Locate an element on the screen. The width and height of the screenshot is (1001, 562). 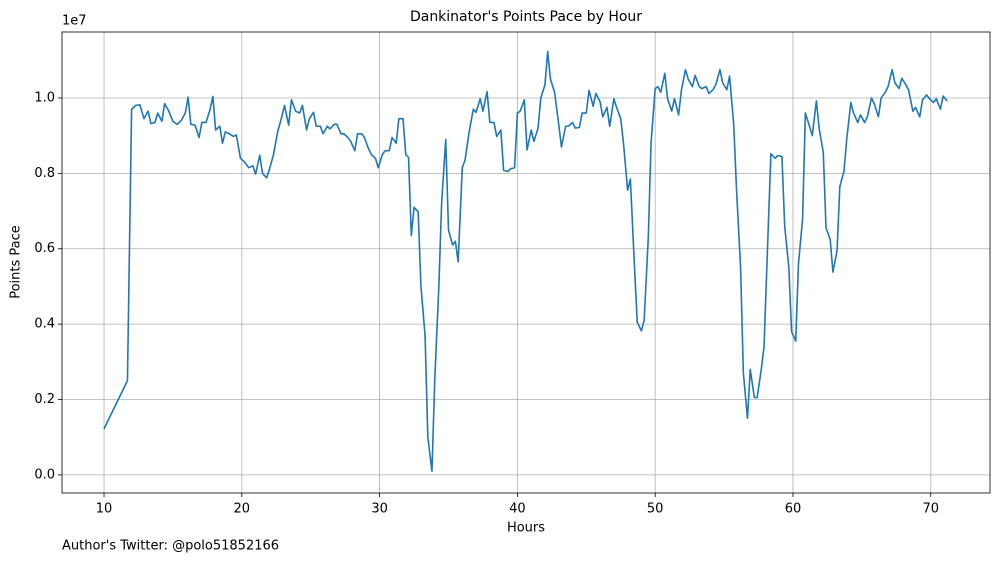
x-axis-label: Hours is located at coordinates (526, 528).